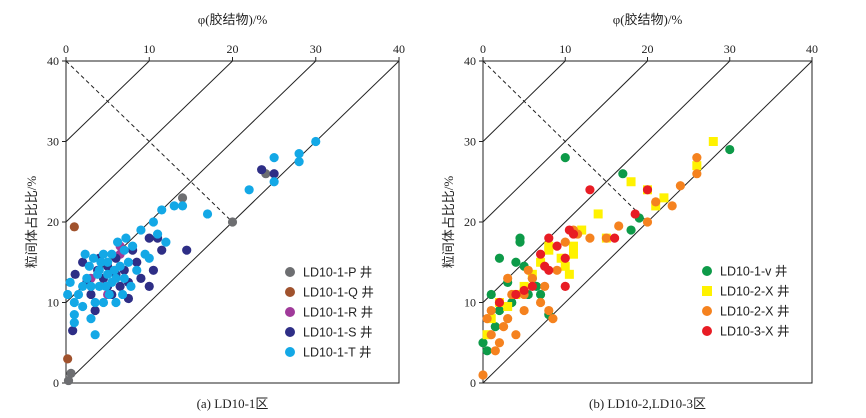 This screenshot has height=418, width=866. Describe the element at coordinates (754, 292) in the screenshot. I see `legend-label: LD10-2-X 井` at that location.